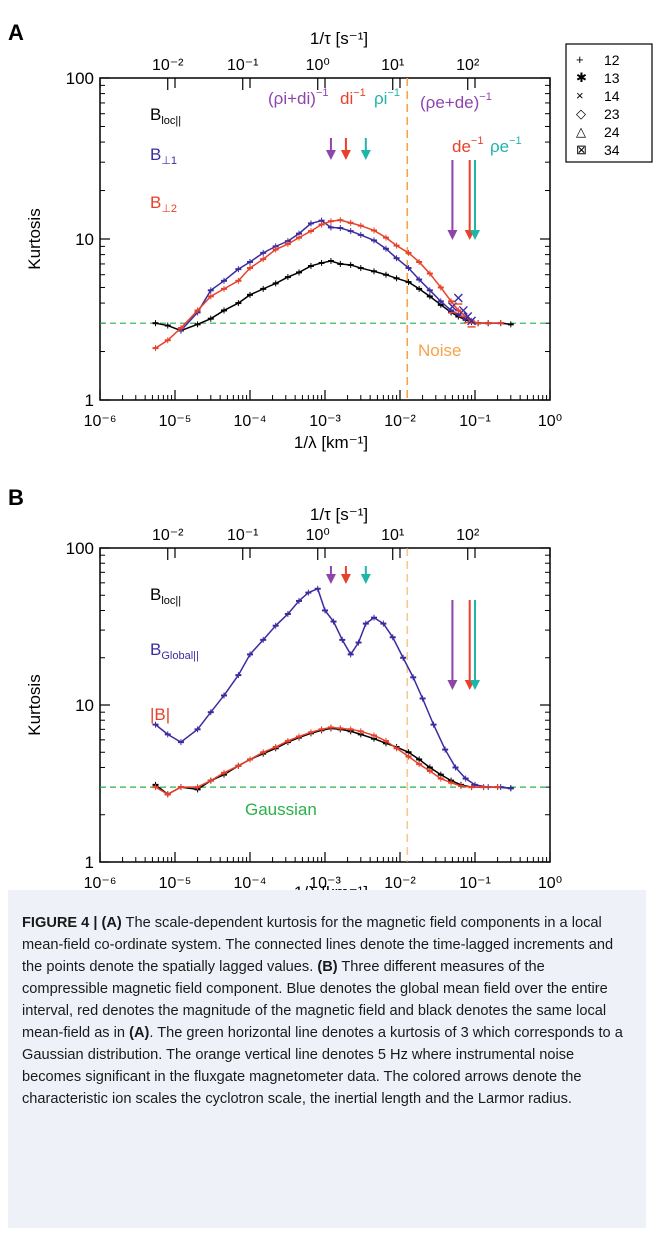 This screenshot has height=1244, width=664. I want to click on gaussian-label: Gaussian, so click(281, 809).